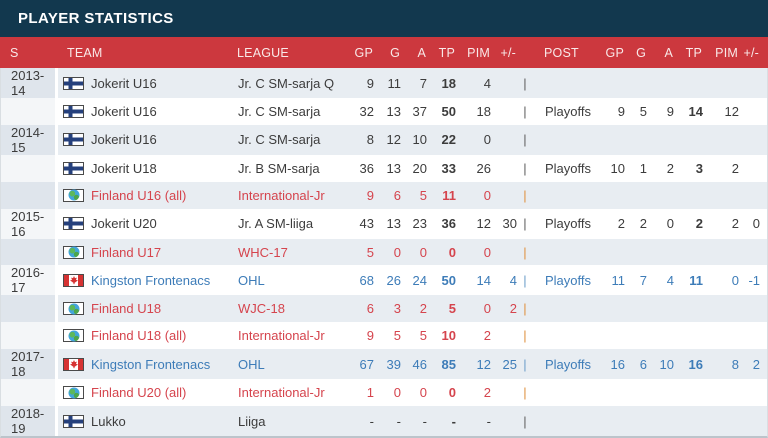 The height and width of the screenshot is (438, 768). Describe the element at coordinates (126, 252) in the screenshot. I see `team-link: Finland U17` at that location.